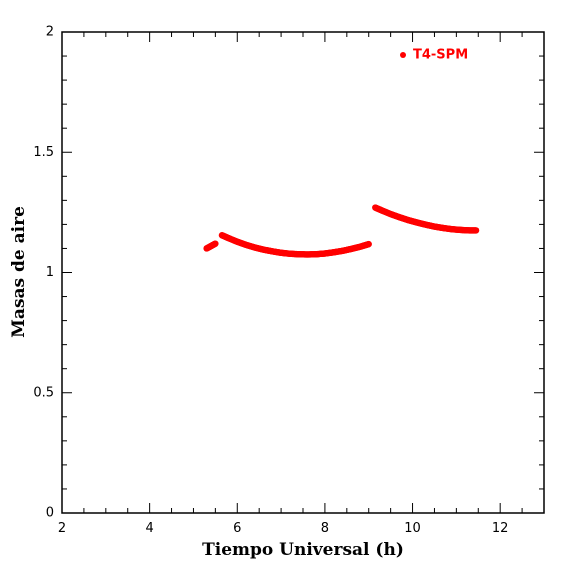 The height and width of the screenshot is (574, 574). What do you see at coordinates (403, 55) in the screenshot?
I see `legend-marker` at bounding box center [403, 55].